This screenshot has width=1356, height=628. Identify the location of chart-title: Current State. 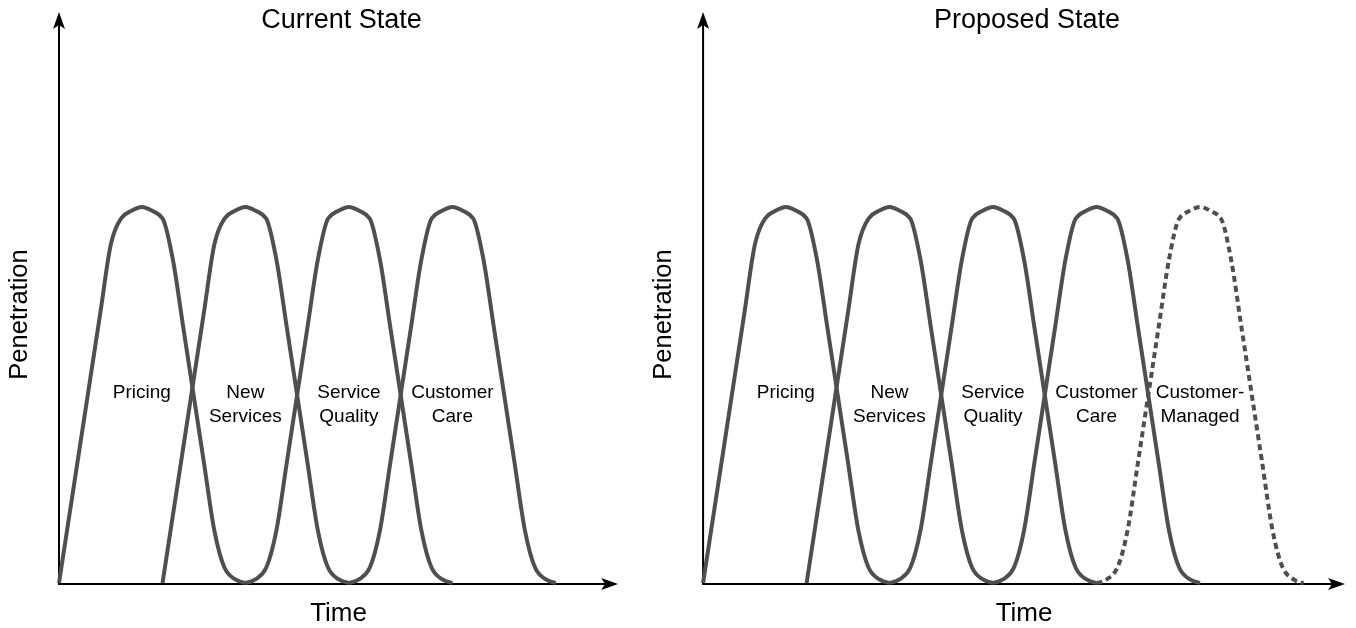
(341, 19).